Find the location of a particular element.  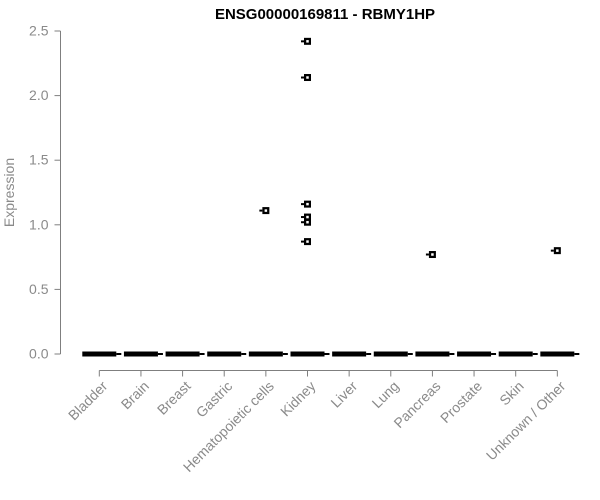

x-tick-label: Skin is located at coordinates (511, 393).